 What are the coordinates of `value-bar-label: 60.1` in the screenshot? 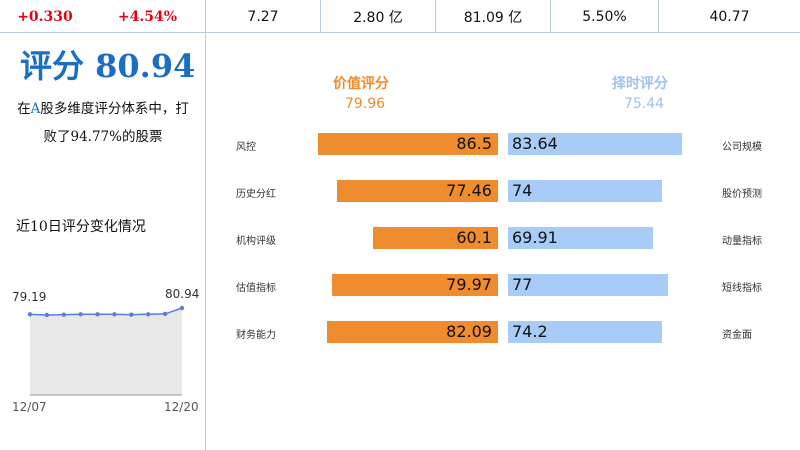 It's located at (474, 237).